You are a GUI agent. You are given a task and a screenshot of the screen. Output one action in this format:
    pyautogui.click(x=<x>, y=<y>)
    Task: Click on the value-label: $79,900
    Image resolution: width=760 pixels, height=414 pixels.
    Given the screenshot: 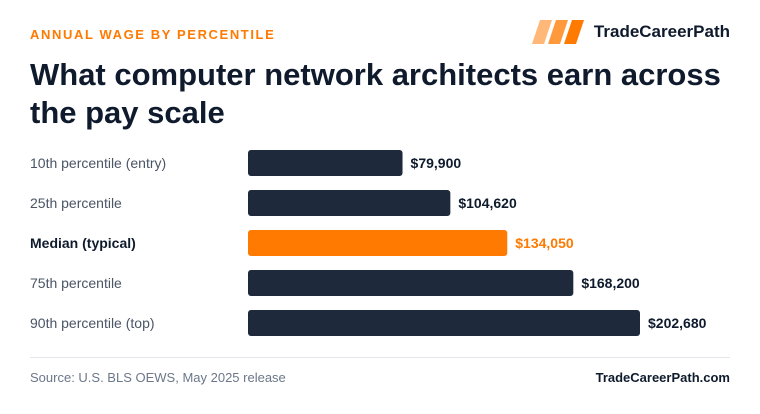 What is the action you would take?
    pyautogui.click(x=436, y=163)
    